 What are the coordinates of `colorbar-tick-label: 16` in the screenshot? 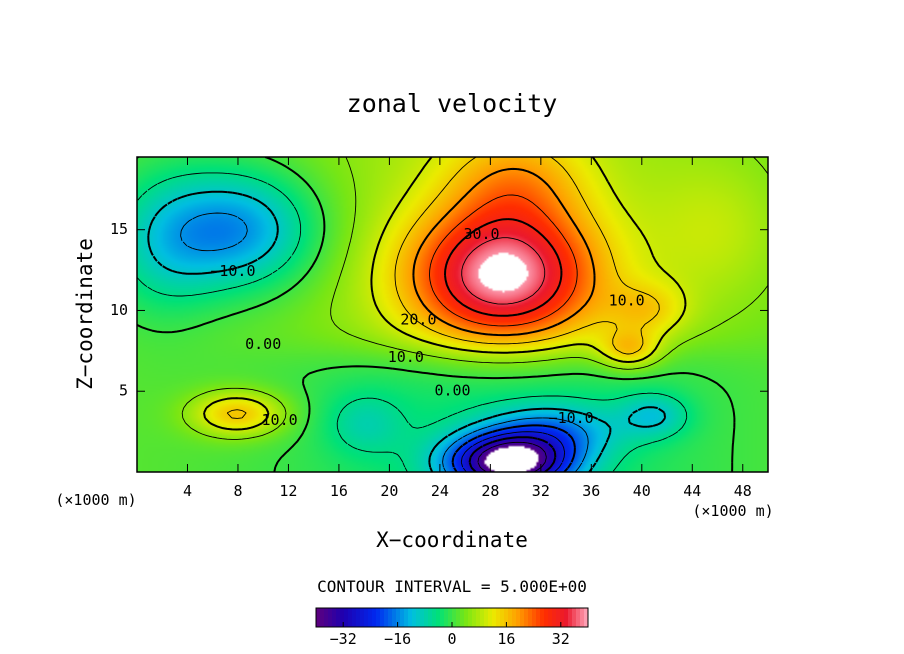 It's located at (506, 639).